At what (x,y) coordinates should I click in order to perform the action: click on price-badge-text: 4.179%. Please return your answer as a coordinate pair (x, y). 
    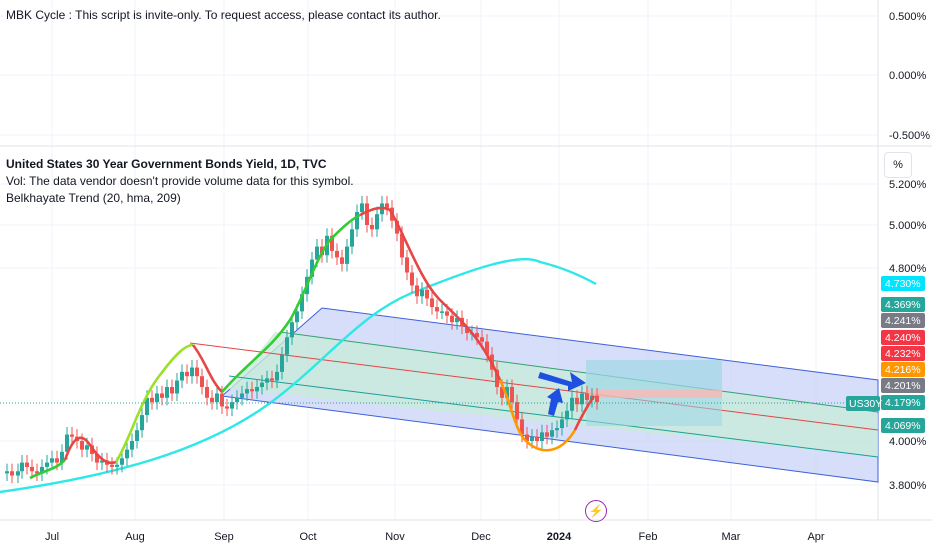
    Looking at the image, I should click on (903, 403).